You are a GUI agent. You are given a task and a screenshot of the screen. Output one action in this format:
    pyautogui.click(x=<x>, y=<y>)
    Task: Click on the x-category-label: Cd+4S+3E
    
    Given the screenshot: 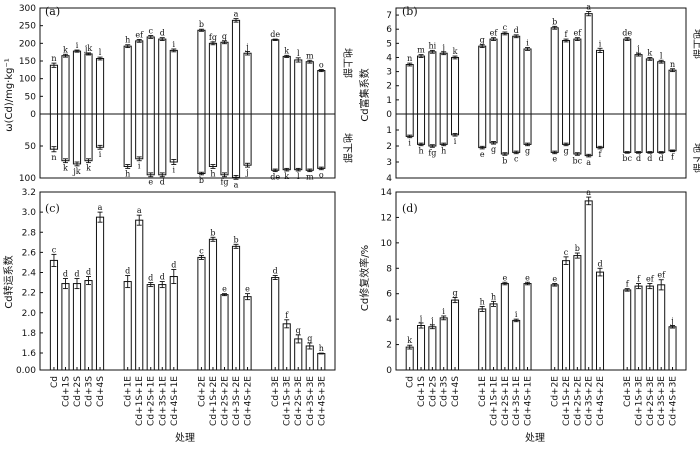 What is the action you would take?
    pyautogui.click(x=322, y=401)
    